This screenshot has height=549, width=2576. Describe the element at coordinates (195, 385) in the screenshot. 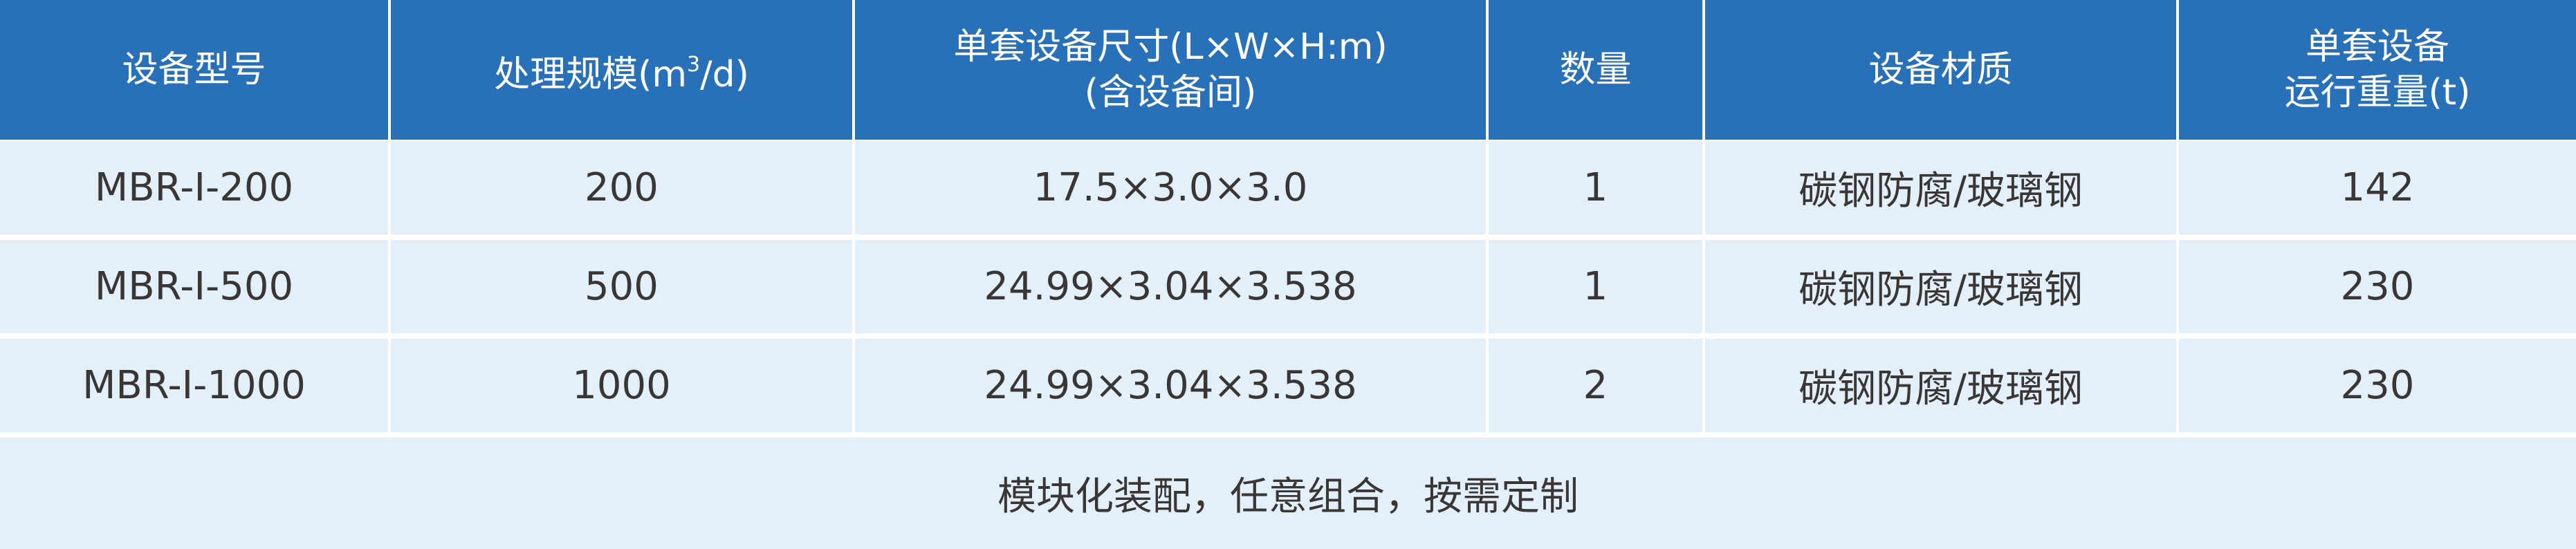

I see `cell-model: MBR-I-1000` at that location.